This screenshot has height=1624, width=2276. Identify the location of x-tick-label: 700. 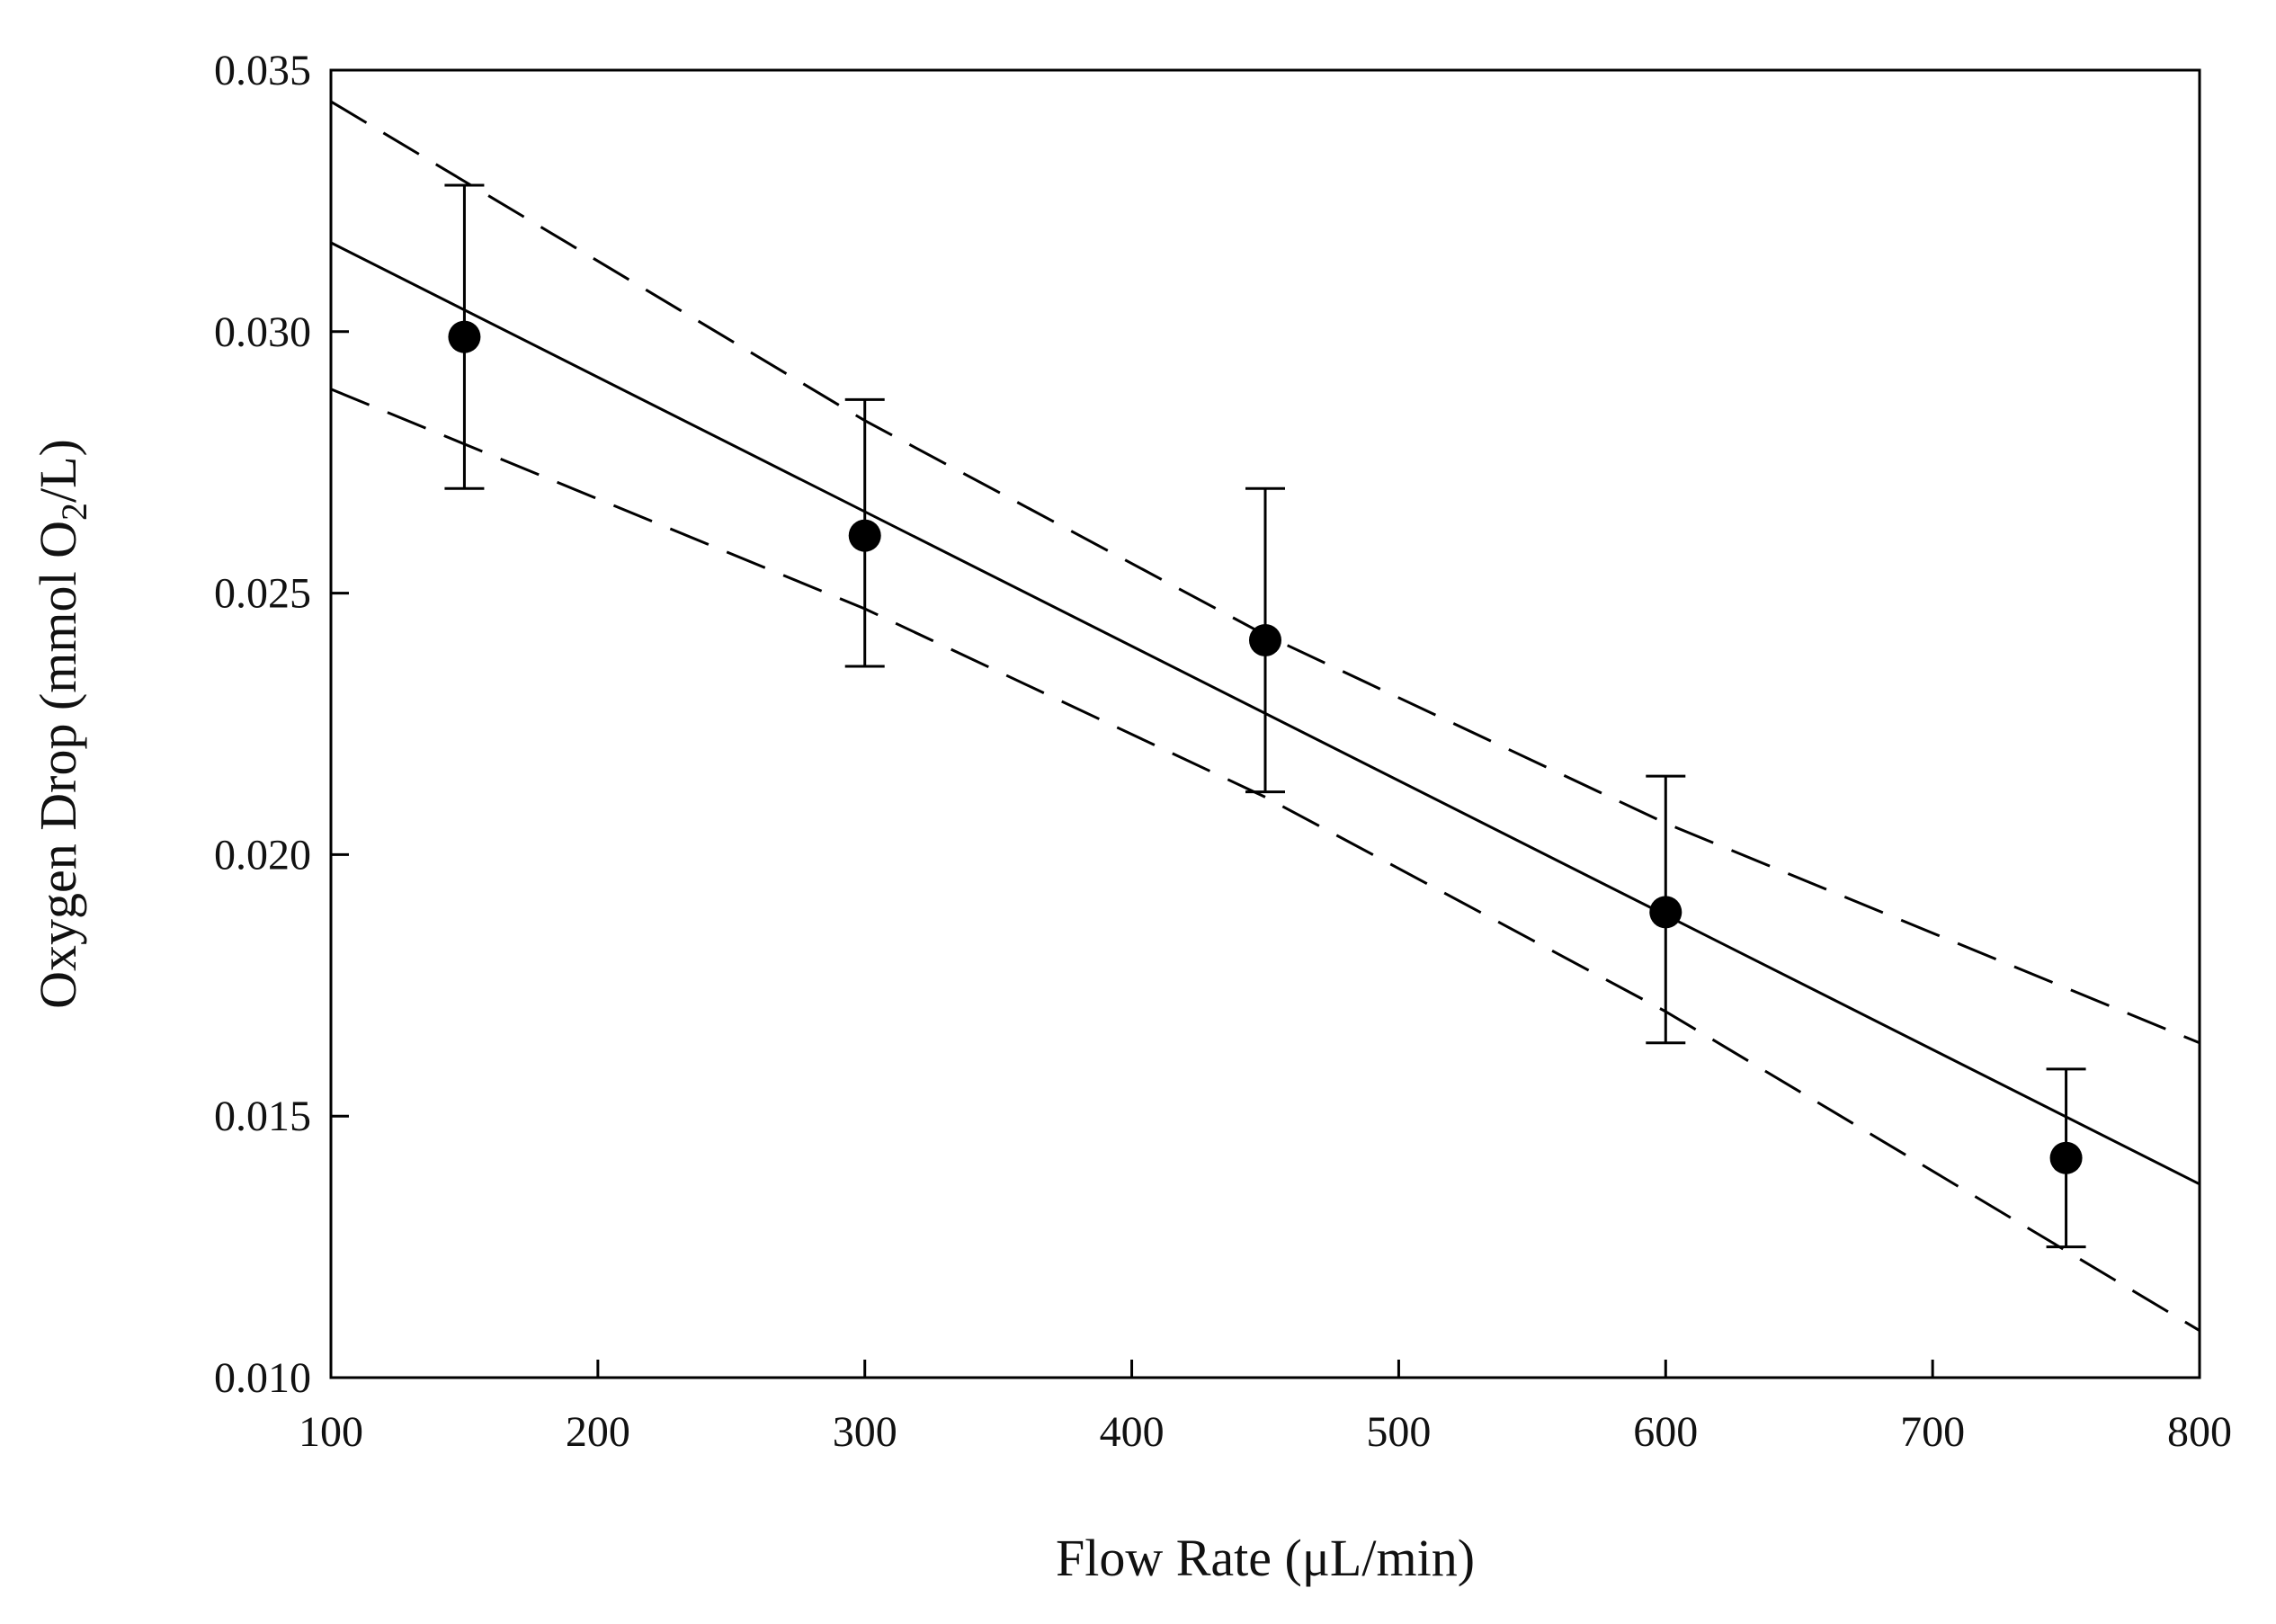
(1932, 1432).